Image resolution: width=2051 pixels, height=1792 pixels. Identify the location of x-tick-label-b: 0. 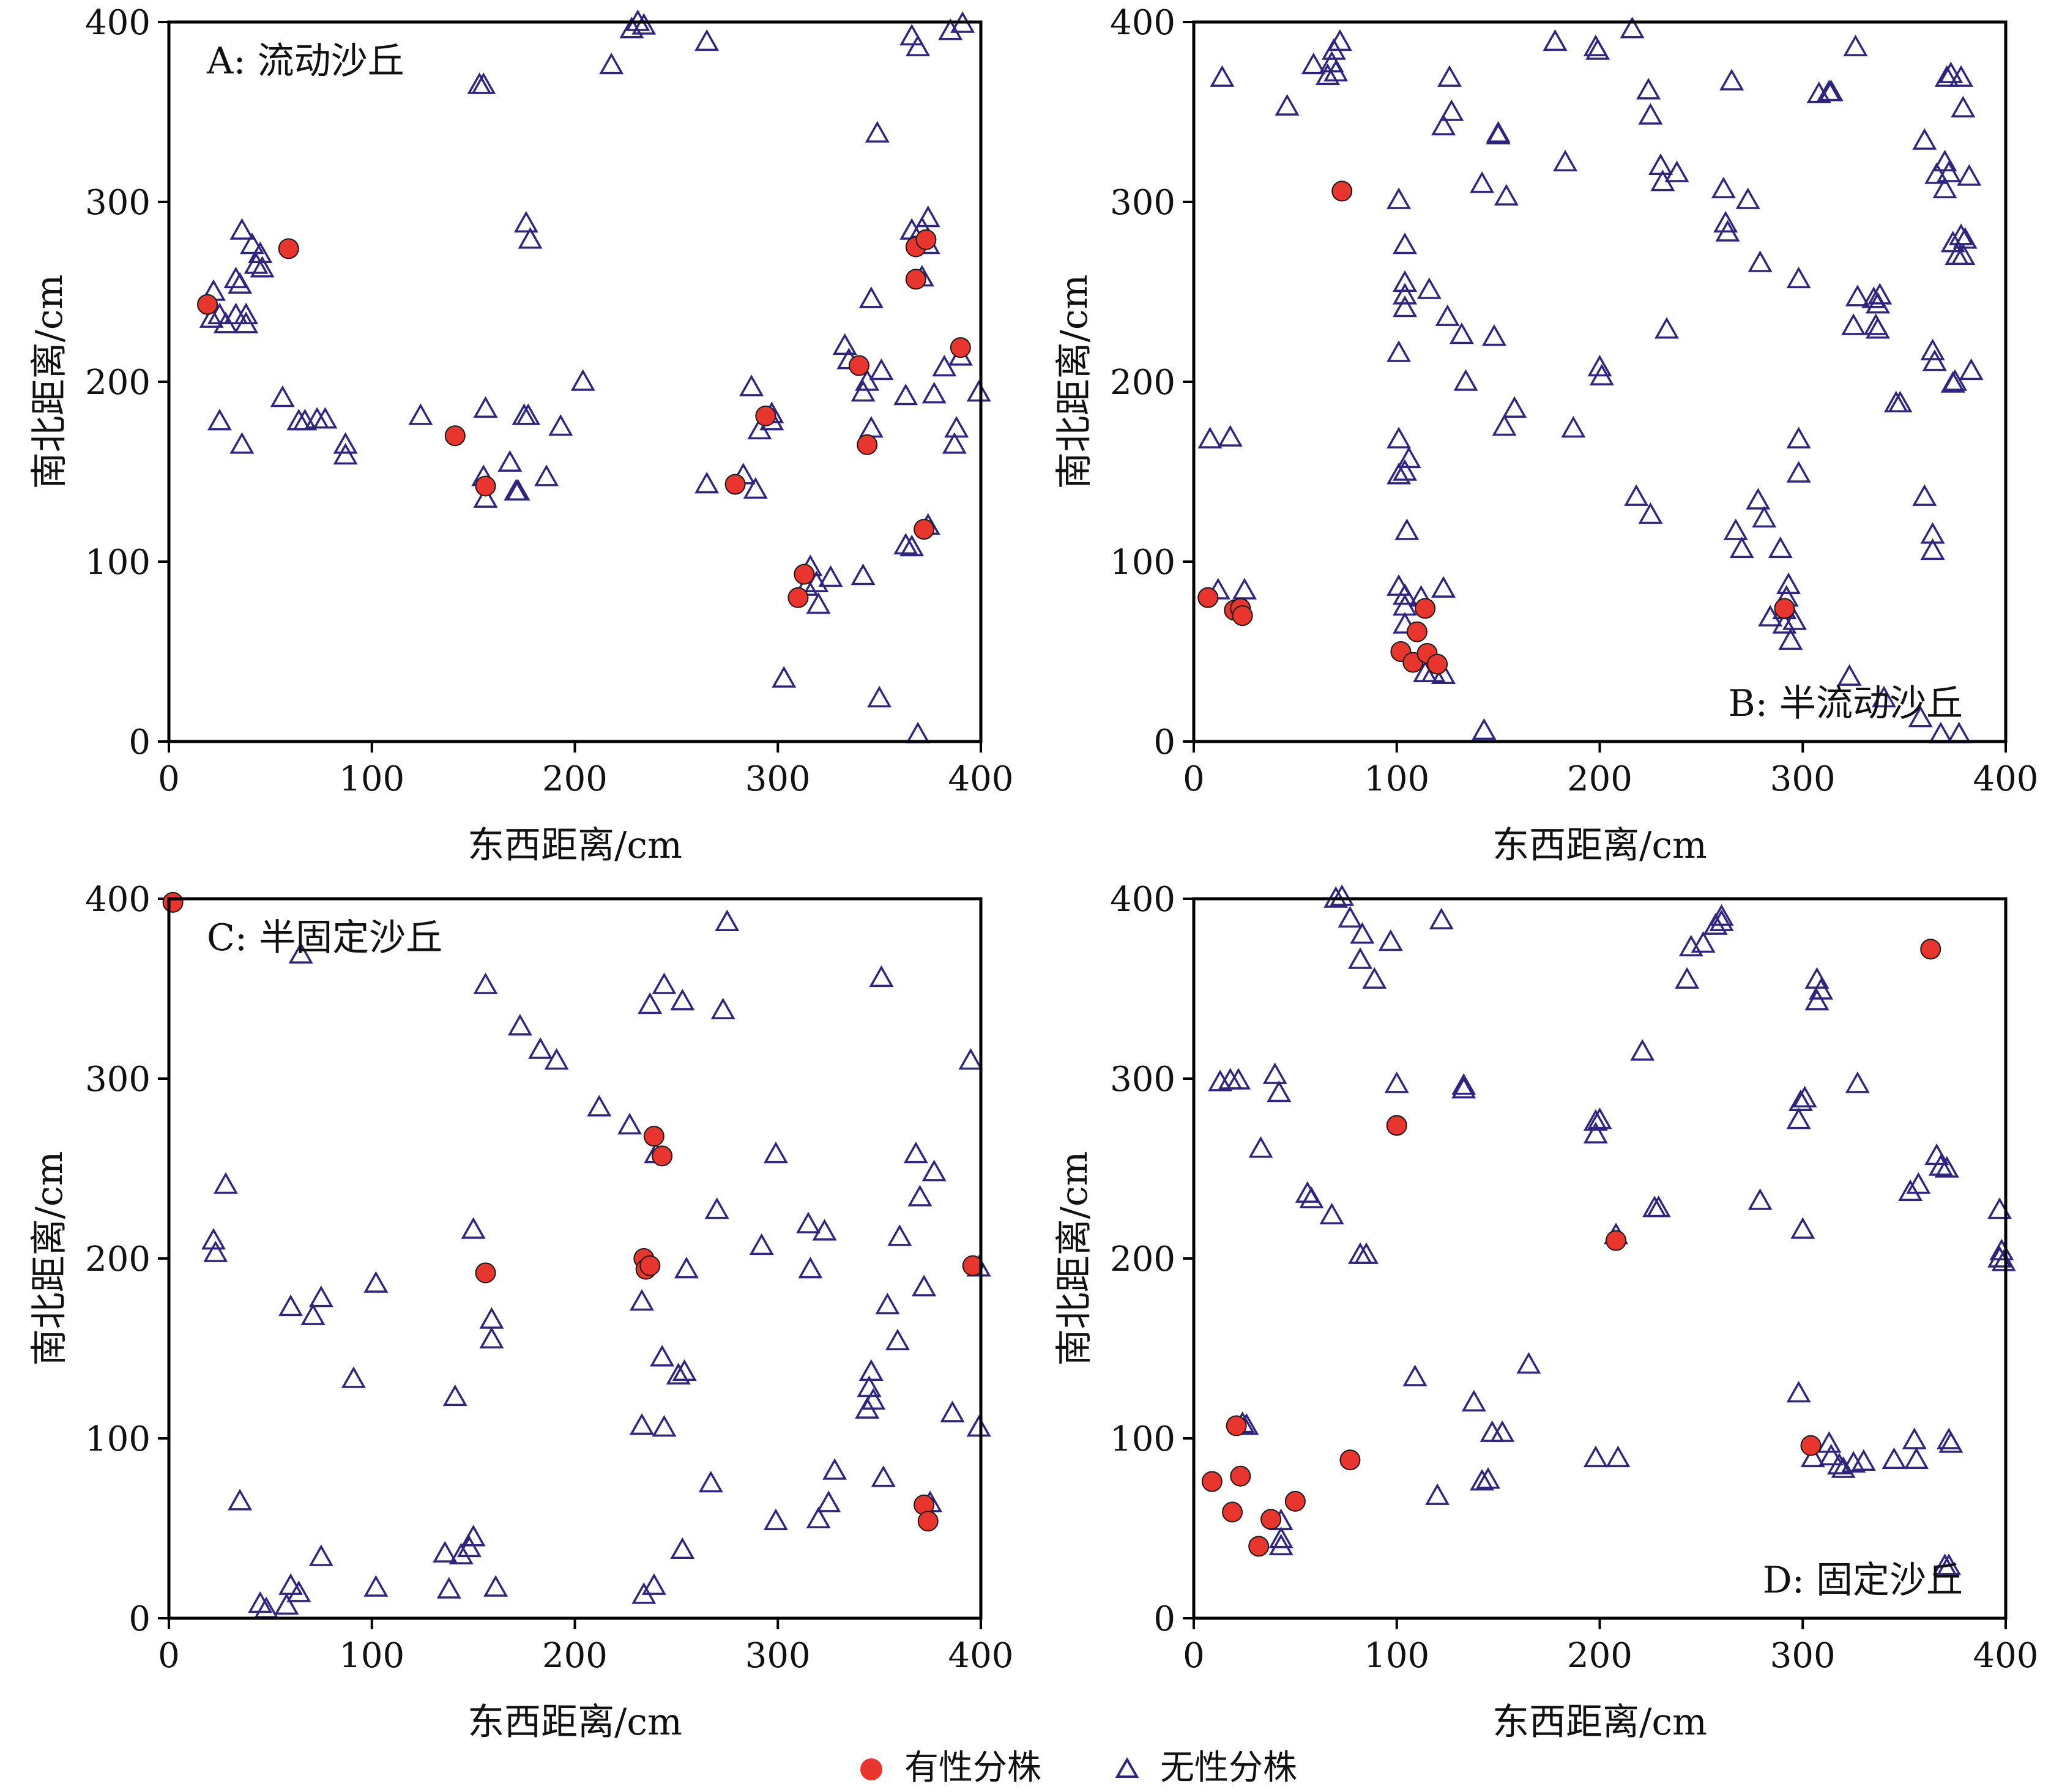
(1194, 779).